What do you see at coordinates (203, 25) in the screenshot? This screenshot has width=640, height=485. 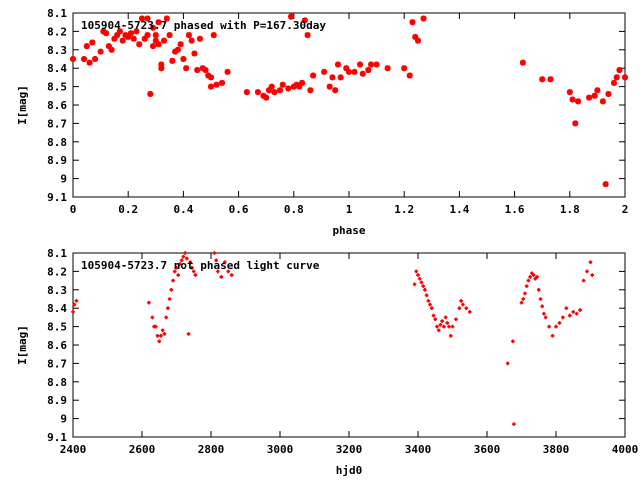 I see `chart-title: 105904-5723.7 phased with P=167.30day` at bounding box center [203, 25].